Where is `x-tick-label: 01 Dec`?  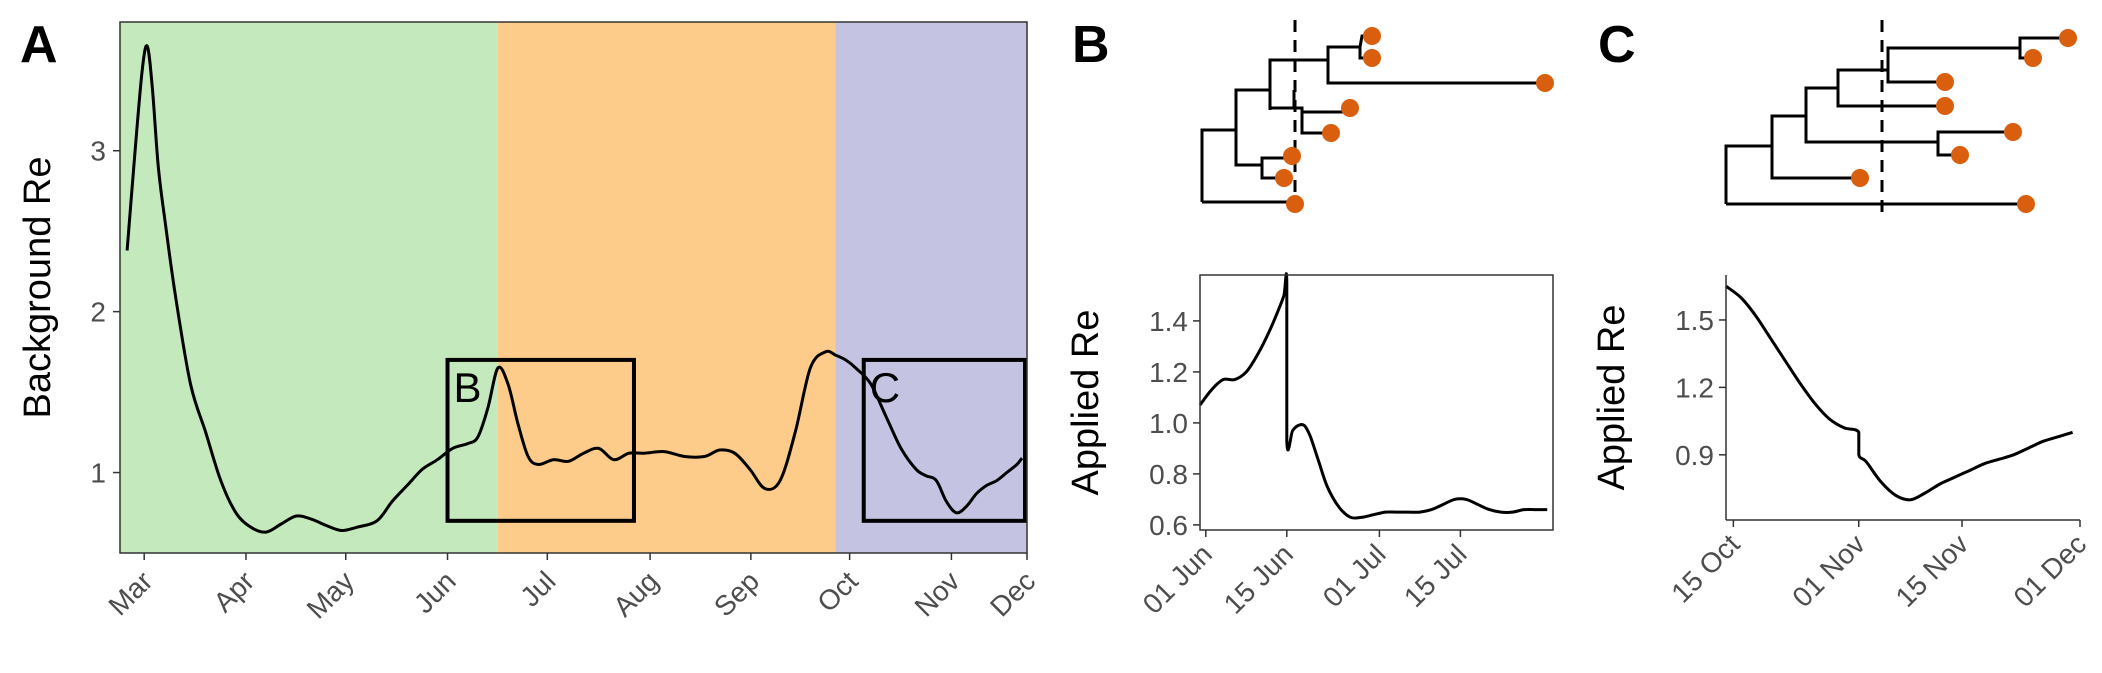
x-tick-label: 01 Dec is located at coordinates (2050, 570).